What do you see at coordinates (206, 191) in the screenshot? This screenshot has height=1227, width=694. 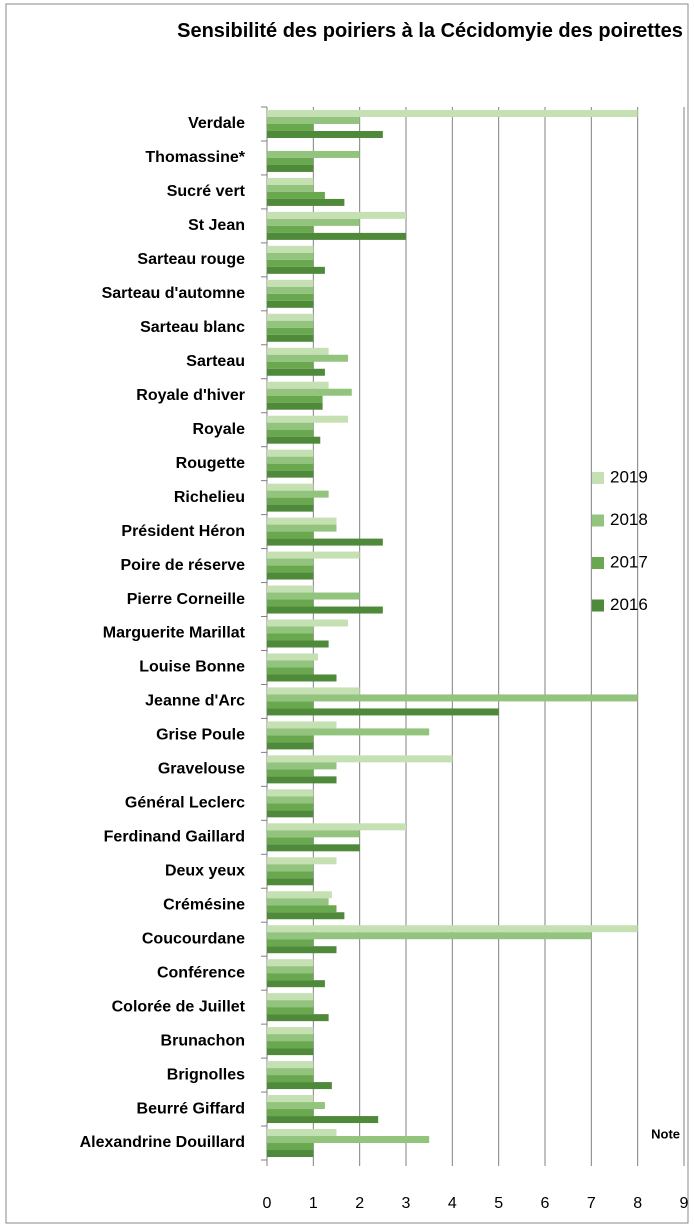 I see `y-tick-label: Sucré vert` at bounding box center [206, 191].